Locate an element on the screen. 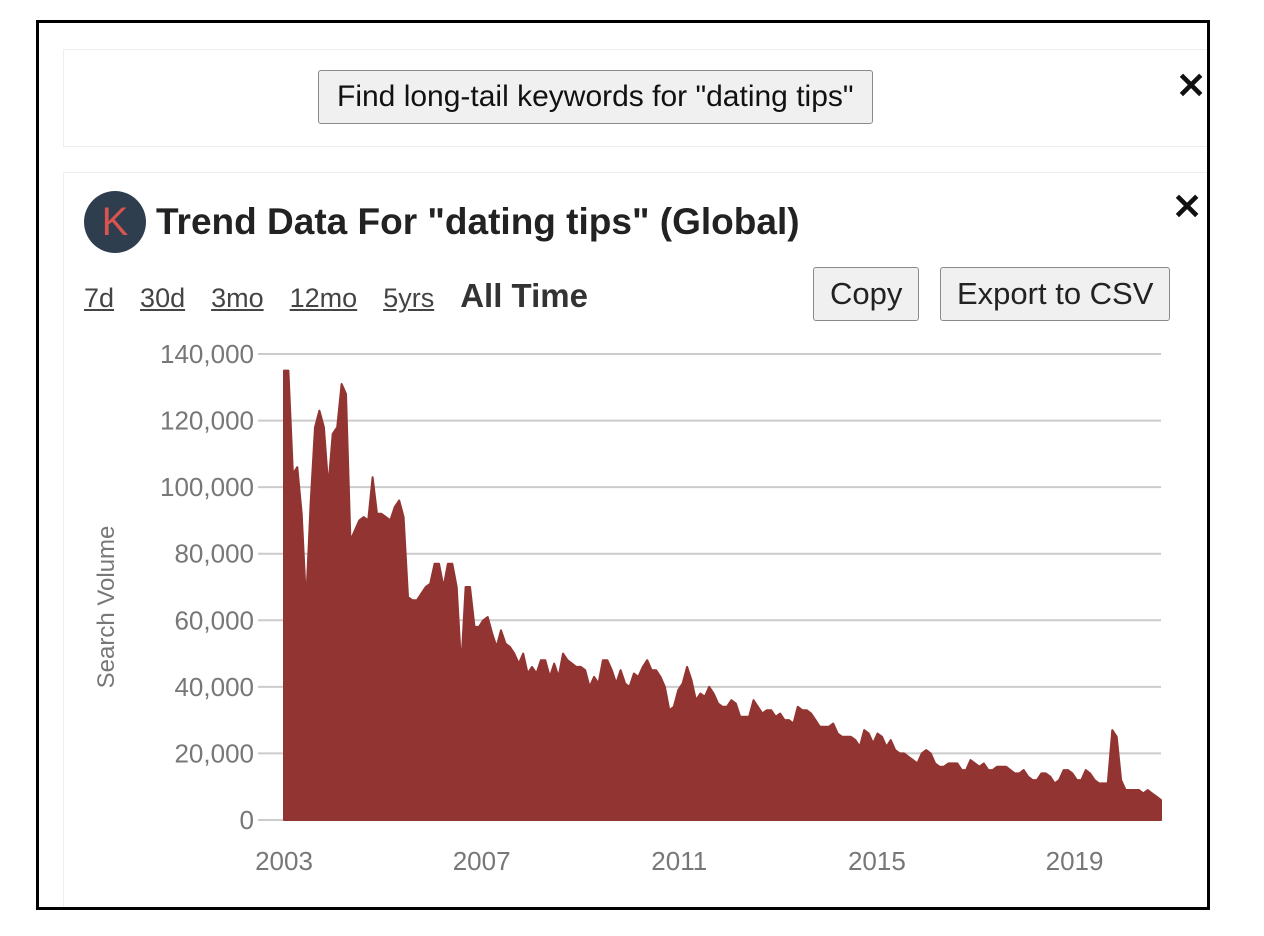 Image resolution: width=1264 pixels, height=936 pixels. range-3mo: 3mo is located at coordinates (237, 298).